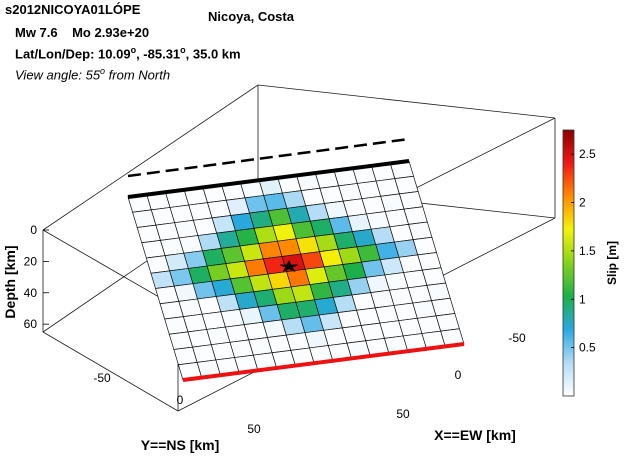  Describe the element at coordinates (612, 263) in the screenshot. I see `colorbar-label: Slip [m]` at that location.